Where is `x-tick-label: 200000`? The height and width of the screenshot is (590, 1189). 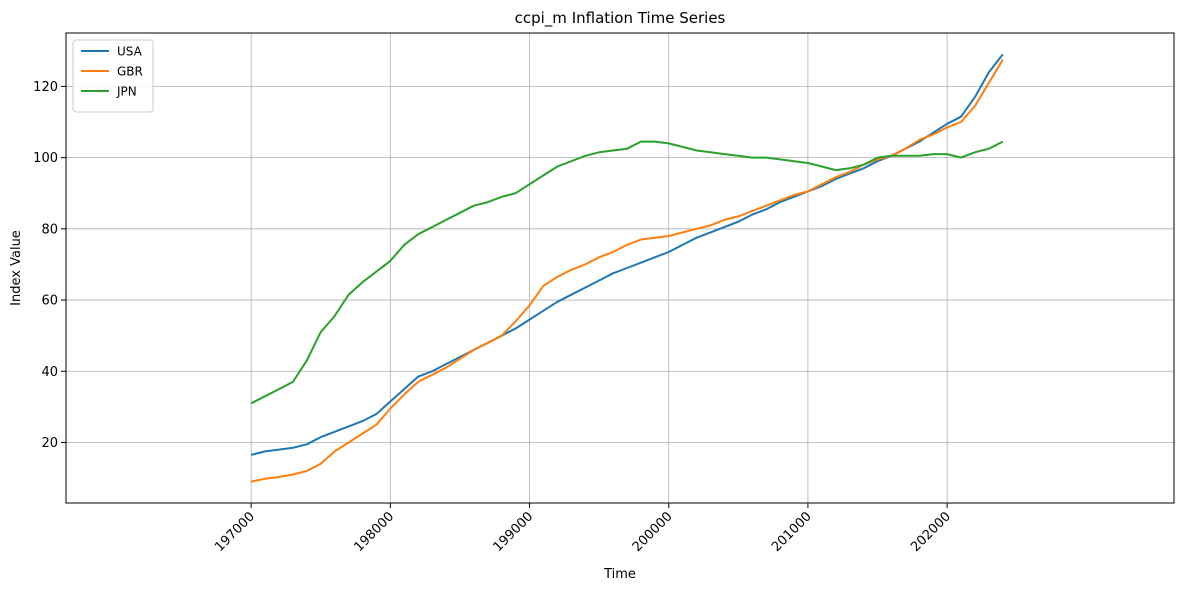 x-tick-label: 200000 is located at coordinates (653, 532).